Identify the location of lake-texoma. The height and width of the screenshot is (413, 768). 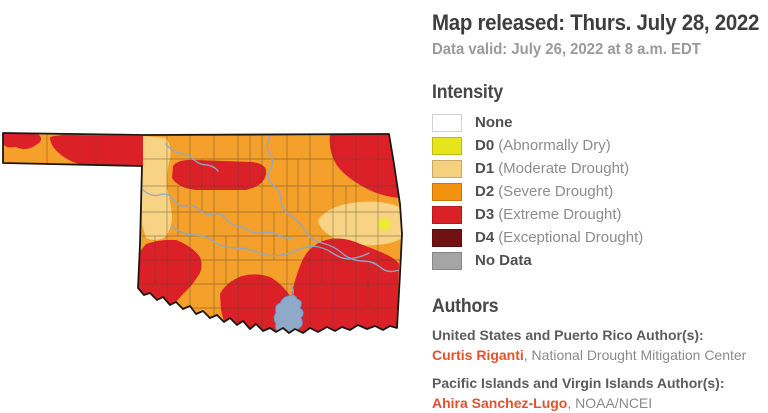
(288, 313).